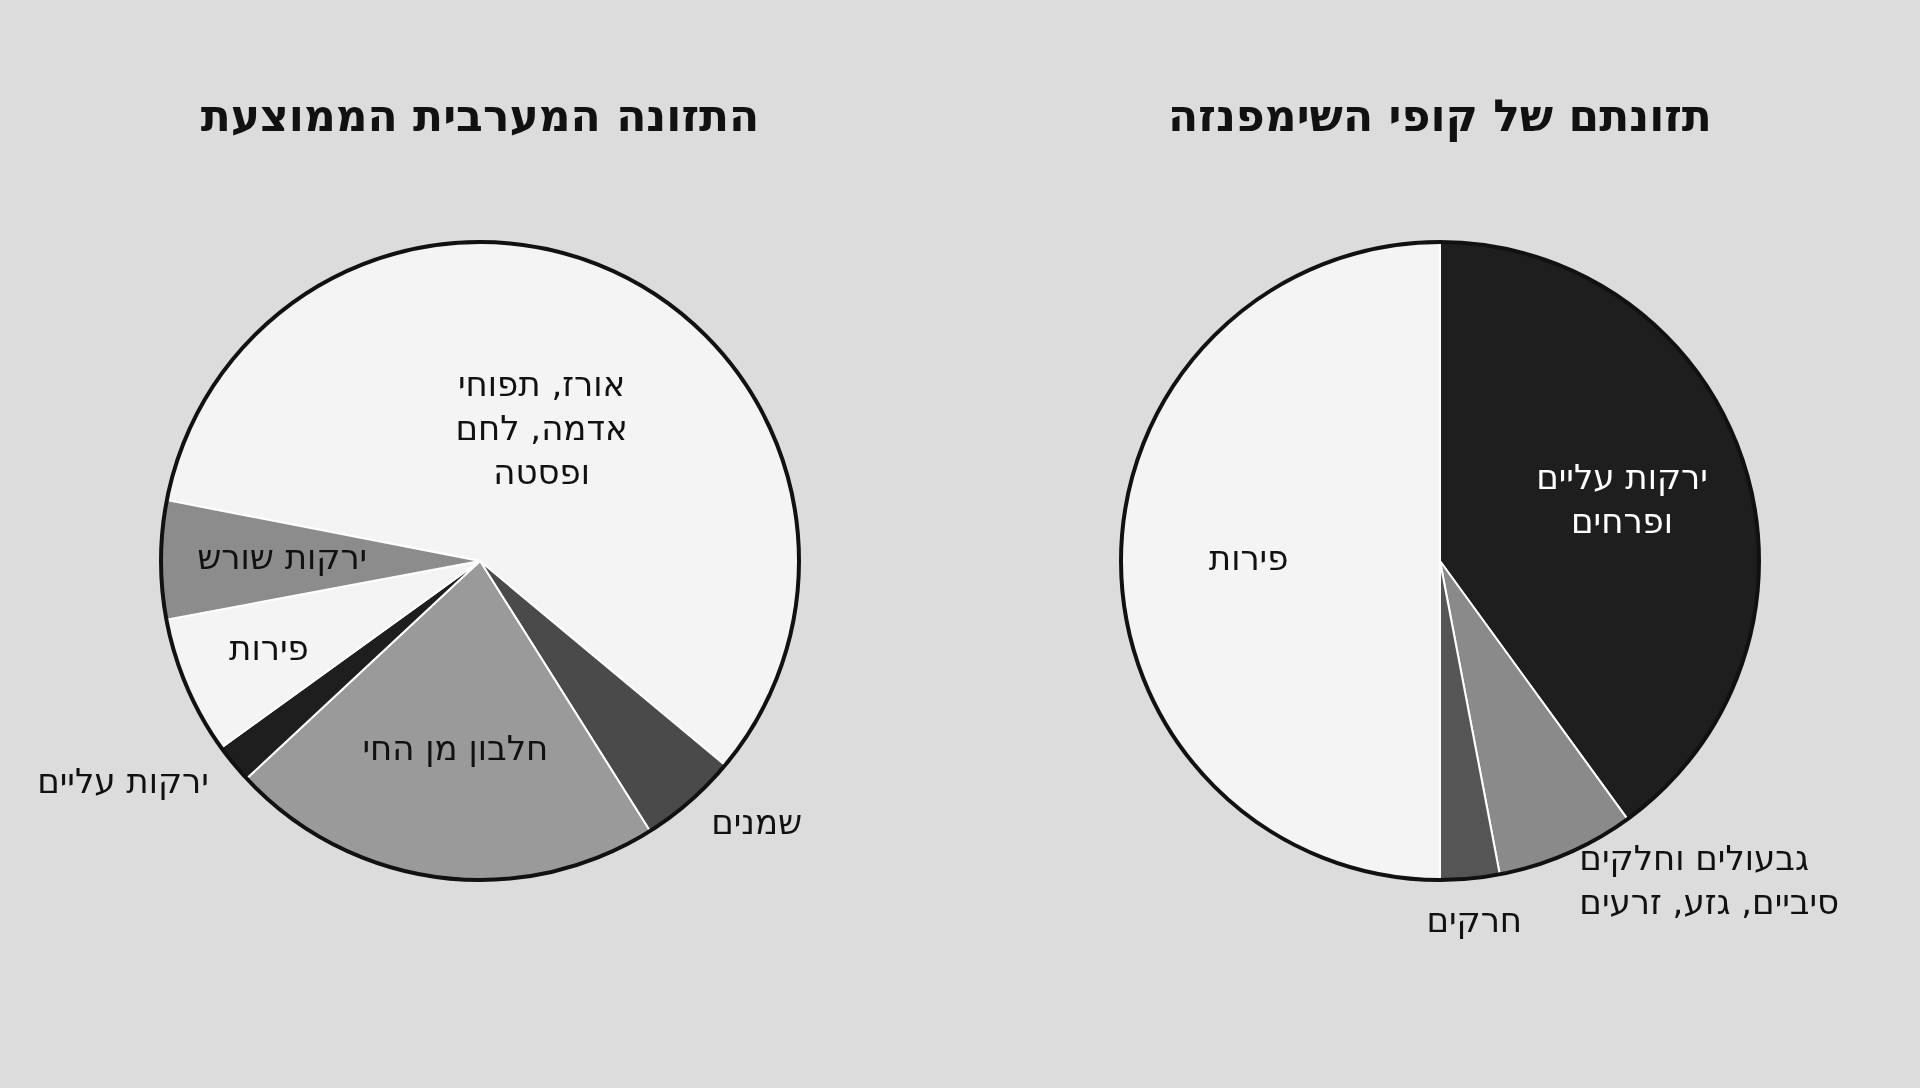  I want to click on chart-title: התזונה המערבית הממוצעת, so click(480, 115).